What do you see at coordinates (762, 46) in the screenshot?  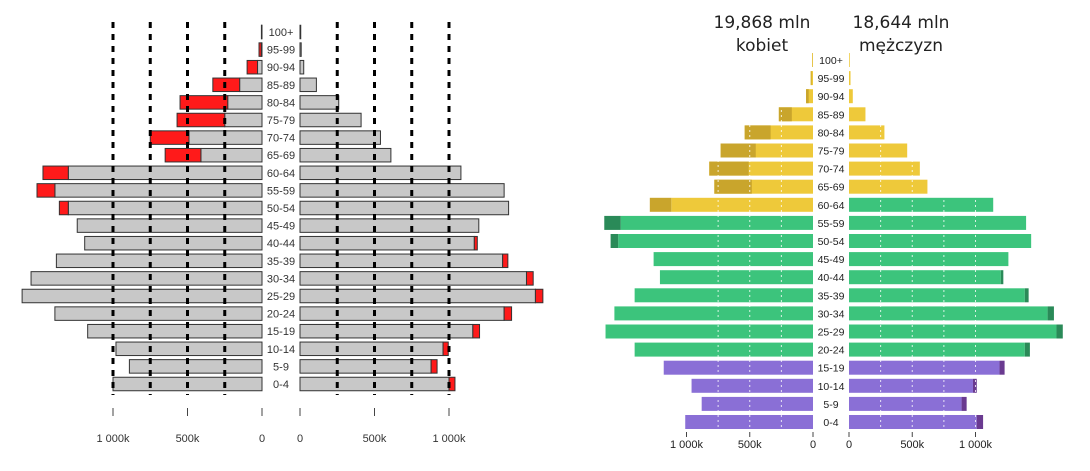 I see `women-label: kobiet` at bounding box center [762, 46].